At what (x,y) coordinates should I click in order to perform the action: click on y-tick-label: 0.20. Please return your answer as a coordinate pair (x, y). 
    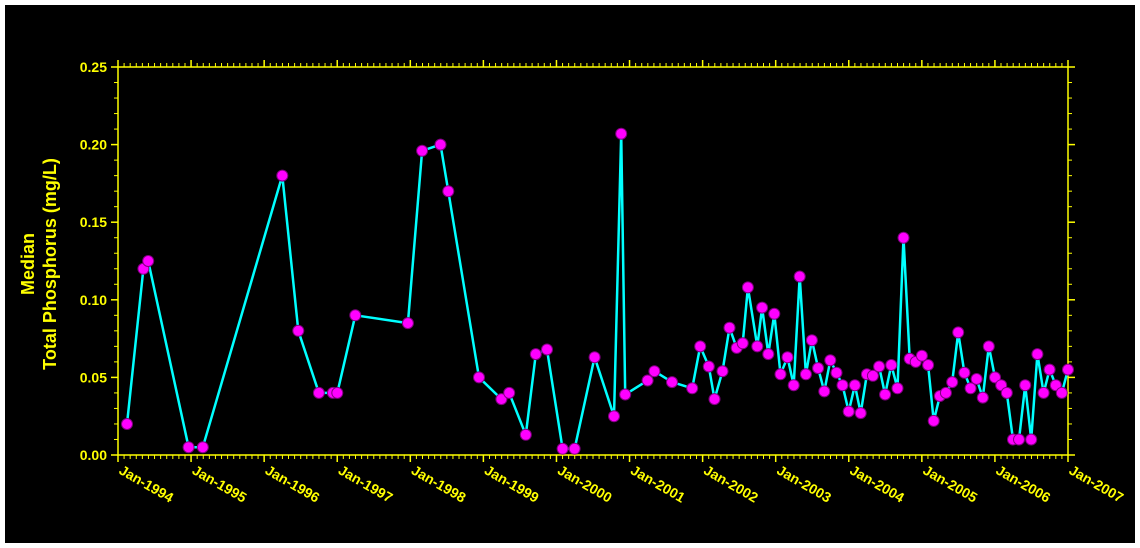
    Looking at the image, I should click on (93, 145).